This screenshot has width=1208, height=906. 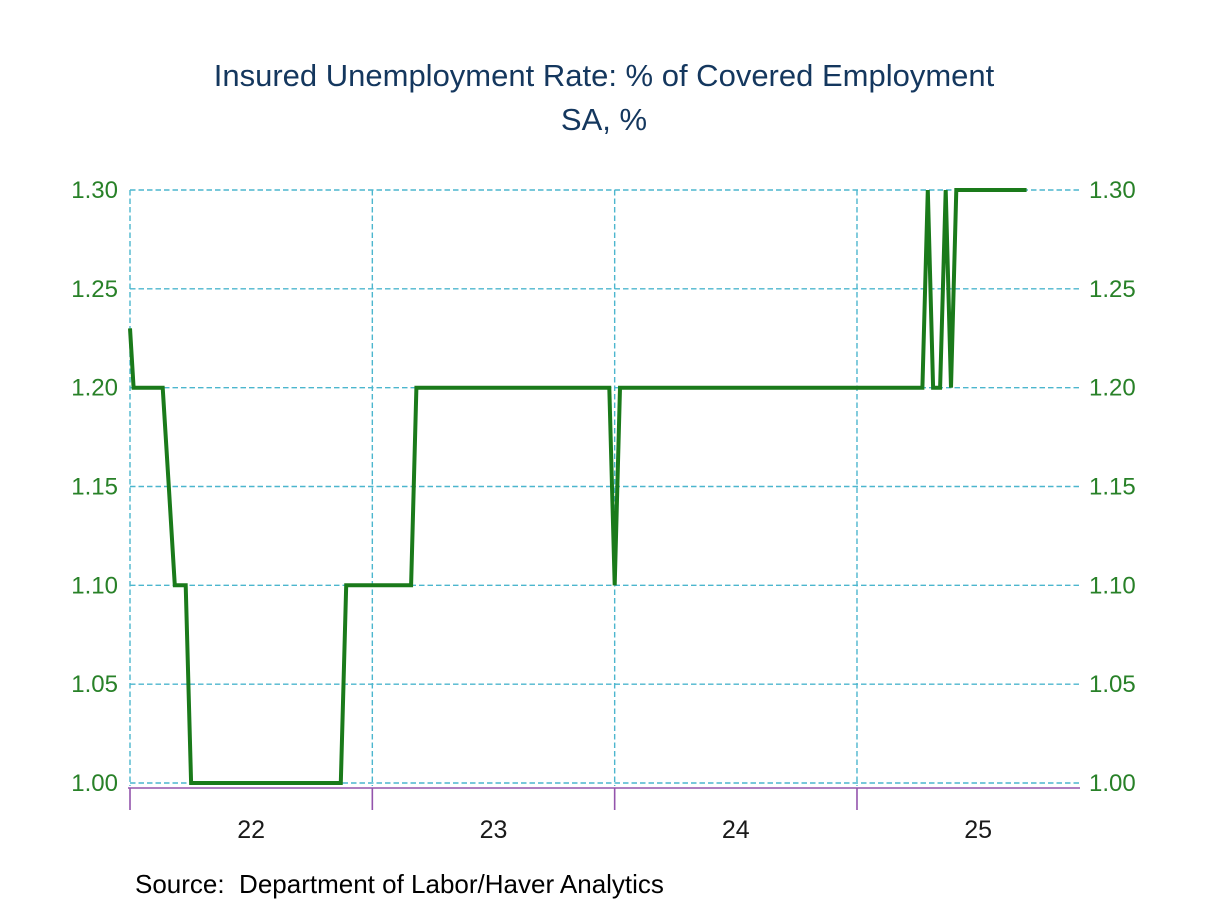 I want to click on x-label-24: 24, so click(x=736, y=830).